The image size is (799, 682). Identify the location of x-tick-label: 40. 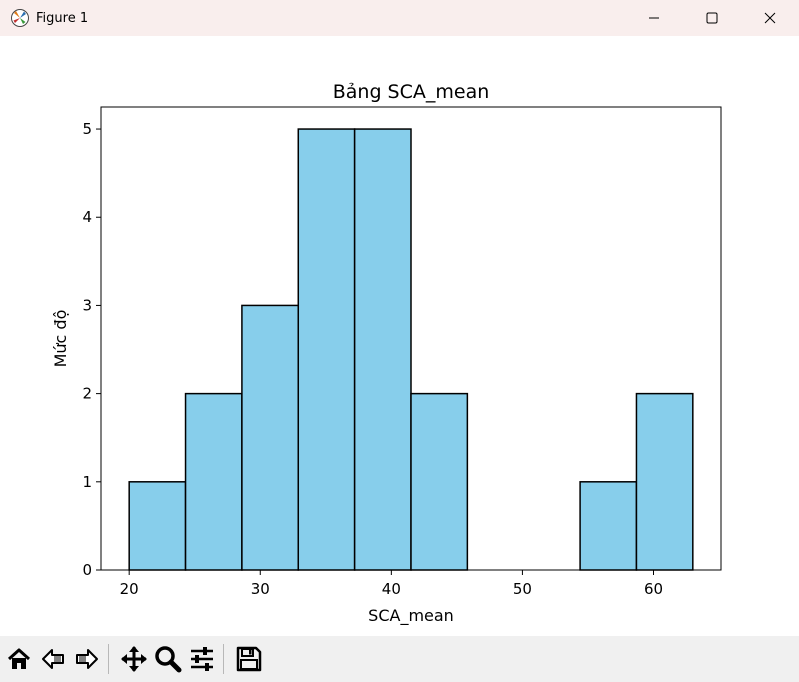
(391, 589).